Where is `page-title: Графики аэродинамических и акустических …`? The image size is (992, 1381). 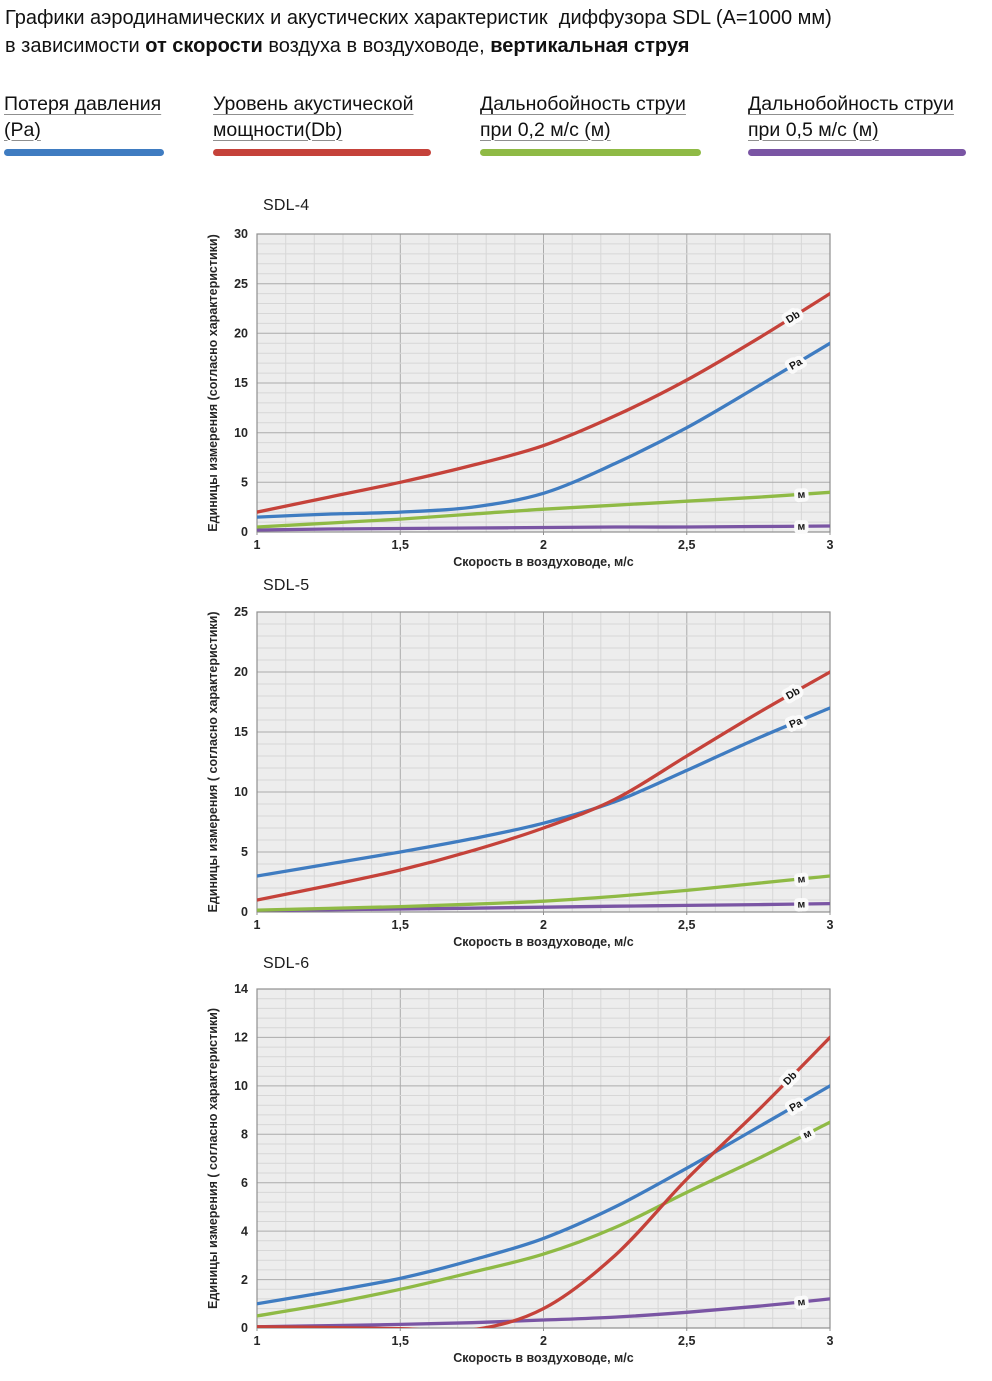 page-title: Графики аэродинамических и акустических … is located at coordinates (485, 32).